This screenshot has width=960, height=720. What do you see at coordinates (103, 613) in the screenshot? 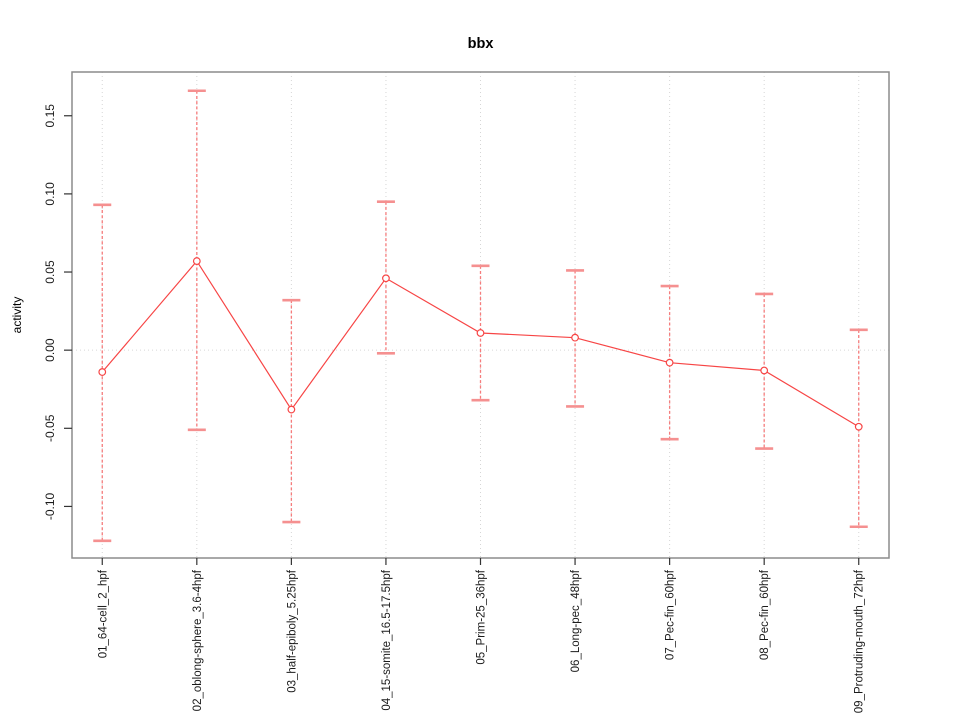
I see `x-tick-label: 01_64-cell_2_hpf` at bounding box center [103, 613].